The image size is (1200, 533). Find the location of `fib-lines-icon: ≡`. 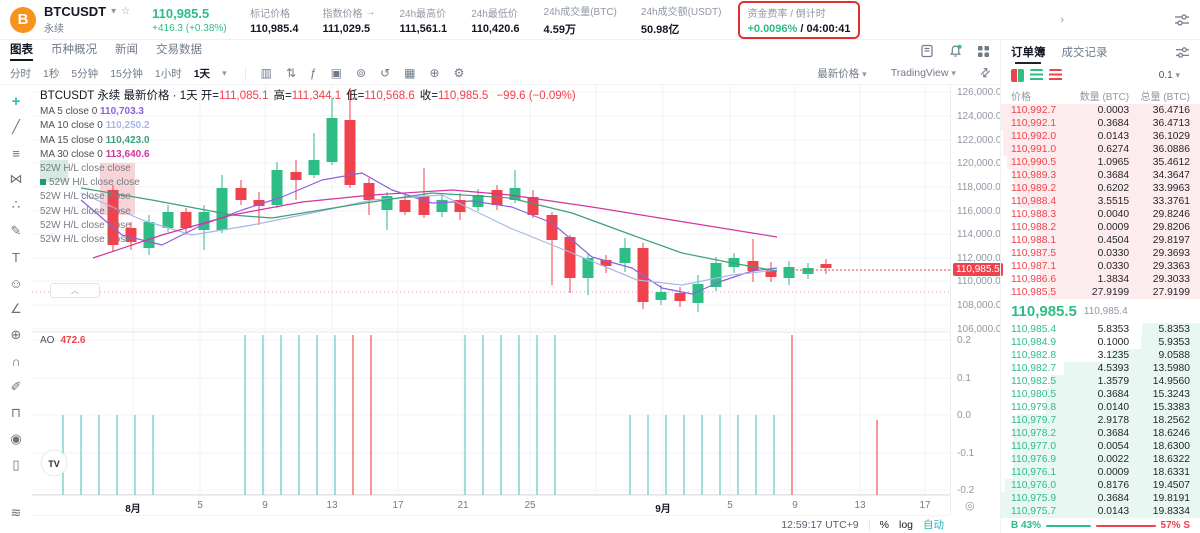

fib-lines-icon: ≡ is located at coordinates (16, 153).